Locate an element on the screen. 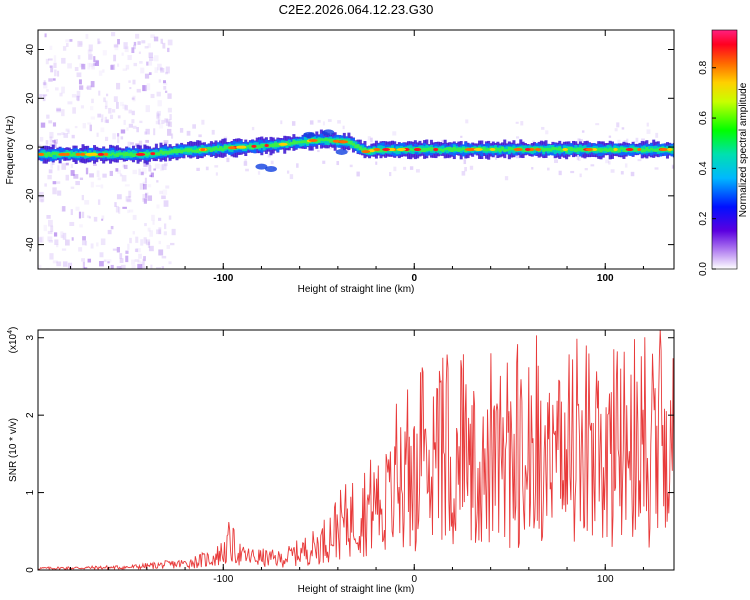 Image resolution: width=750 pixels, height=600 pixels. colorbar-tick-label: 0.0 is located at coordinates (703, 269).